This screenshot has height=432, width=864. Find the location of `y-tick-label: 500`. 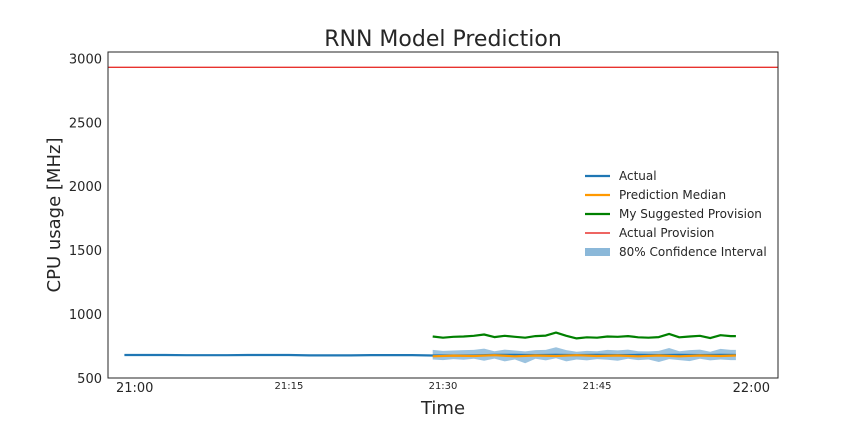

y-tick-label: 500 is located at coordinates (89, 379).